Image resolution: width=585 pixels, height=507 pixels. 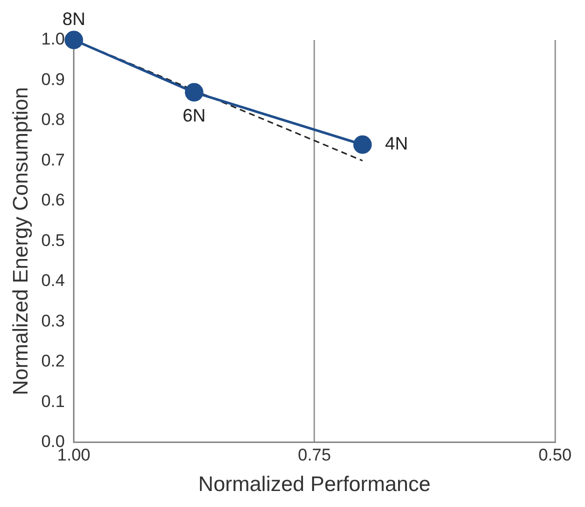 What do you see at coordinates (396, 144) in the screenshot?
I see `annotation: 4N` at bounding box center [396, 144].